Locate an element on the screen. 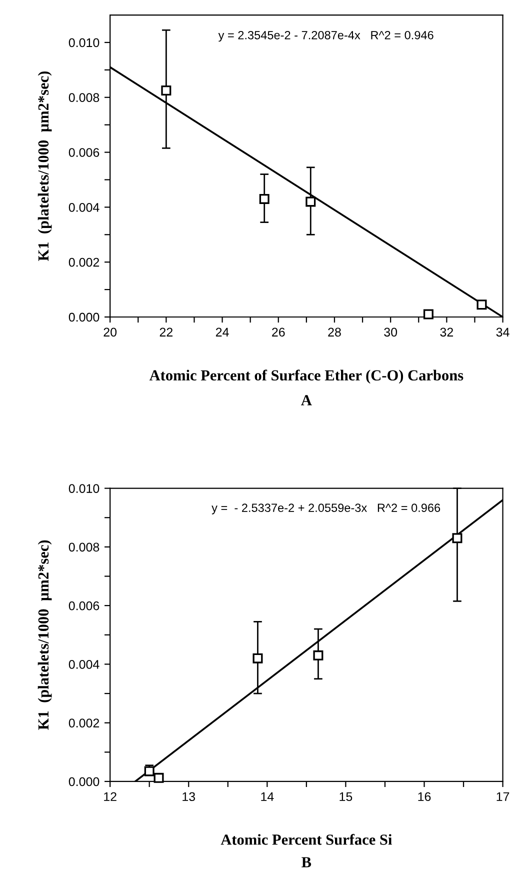 This screenshot has width=512, height=883. annotation: y = 2.3545e-2 - 7.2087e-4x R^2 = 0.946 is located at coordinates (326, 36).